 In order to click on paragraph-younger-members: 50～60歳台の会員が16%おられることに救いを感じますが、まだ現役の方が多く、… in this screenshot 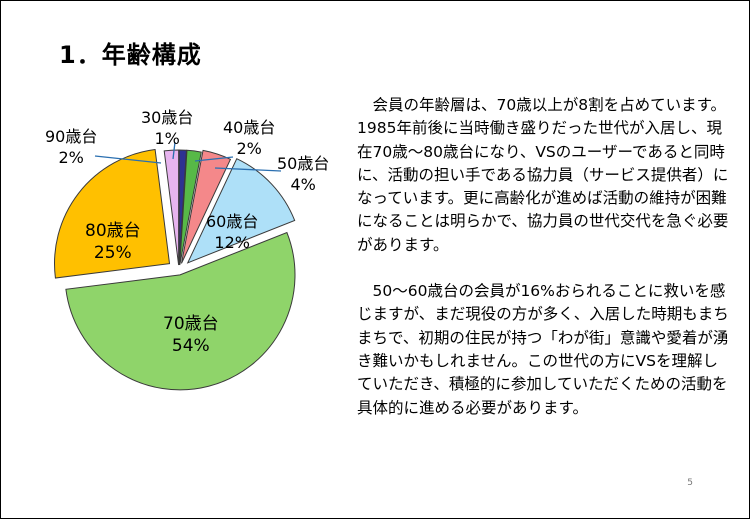, I will do `click(543, 349)`.